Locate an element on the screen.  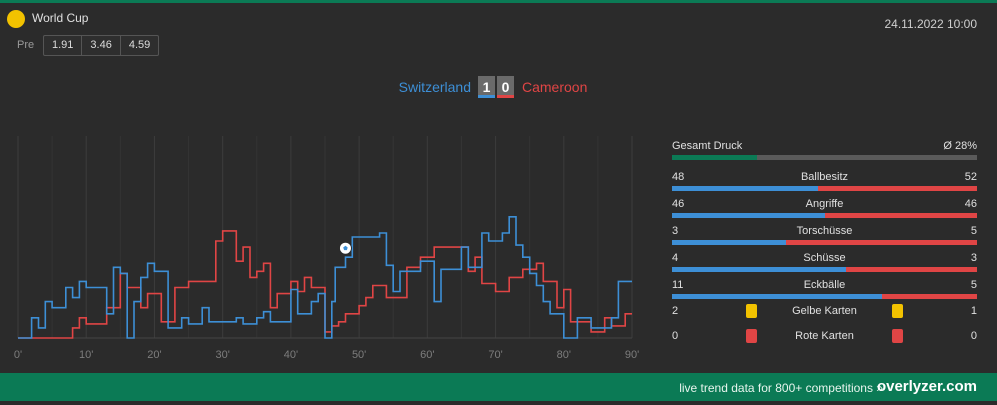
x-tick-label: 60' is located at coordinates (427, 355).